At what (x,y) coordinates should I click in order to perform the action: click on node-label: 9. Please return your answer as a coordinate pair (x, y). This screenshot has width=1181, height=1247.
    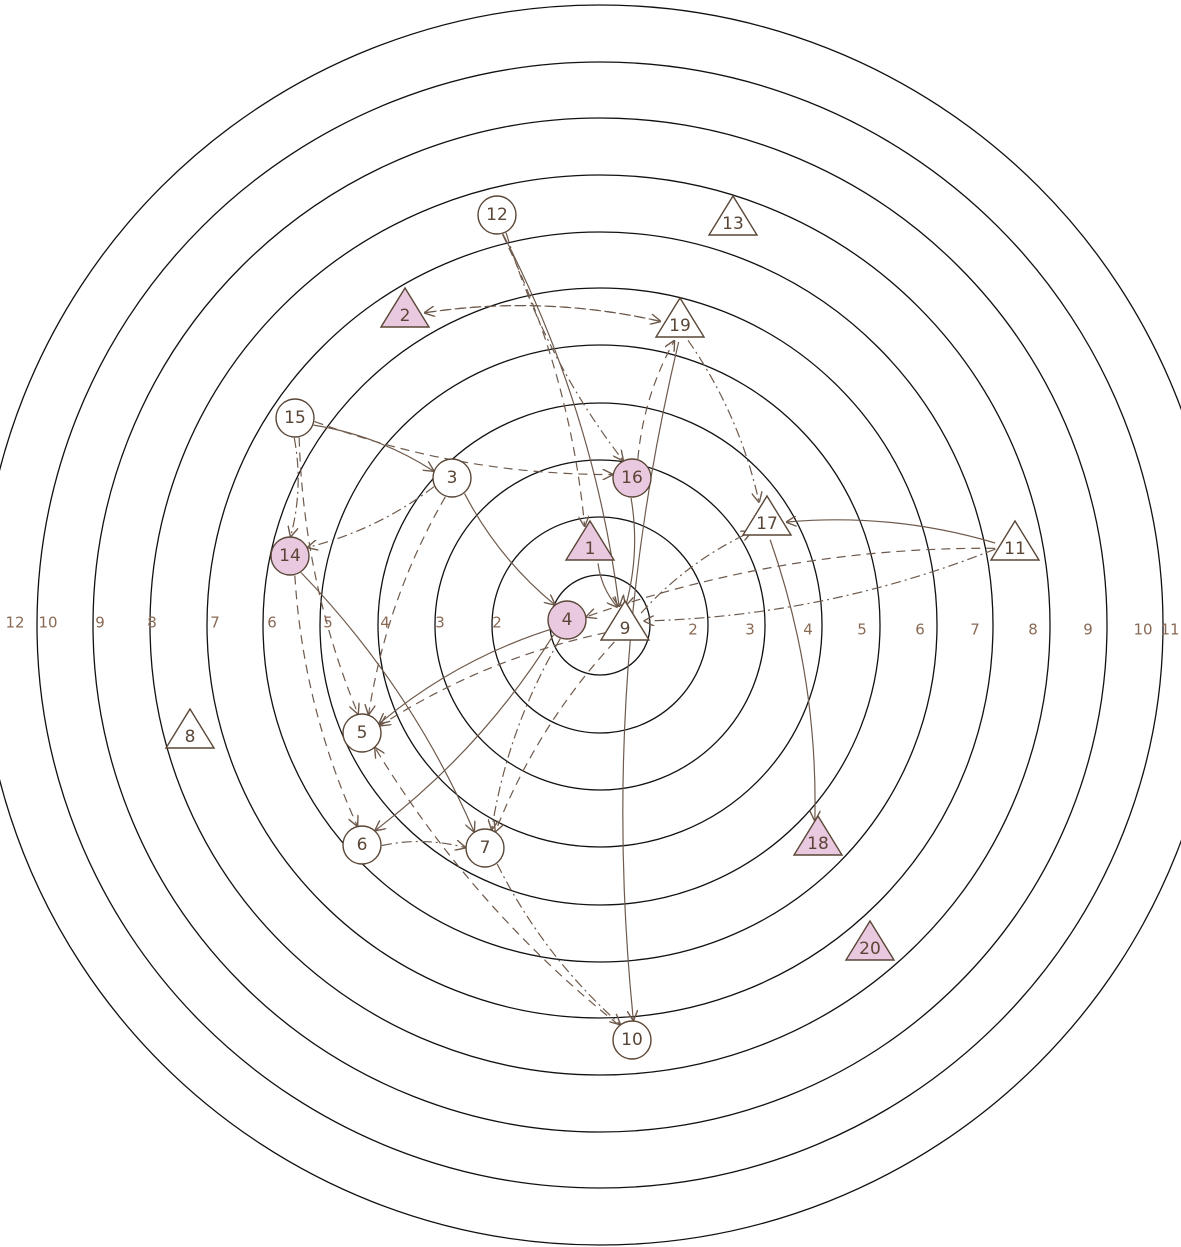
    Looking at the image, I should click on (625, 629).